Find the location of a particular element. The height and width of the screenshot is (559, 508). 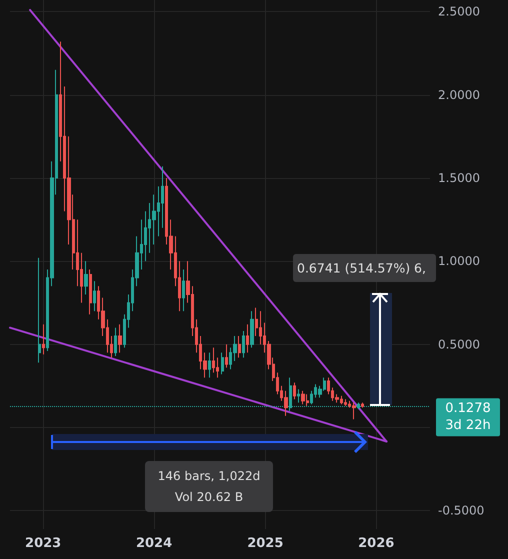

annotation: 146 bars, 1,022d is located at coordinates (209, 476).